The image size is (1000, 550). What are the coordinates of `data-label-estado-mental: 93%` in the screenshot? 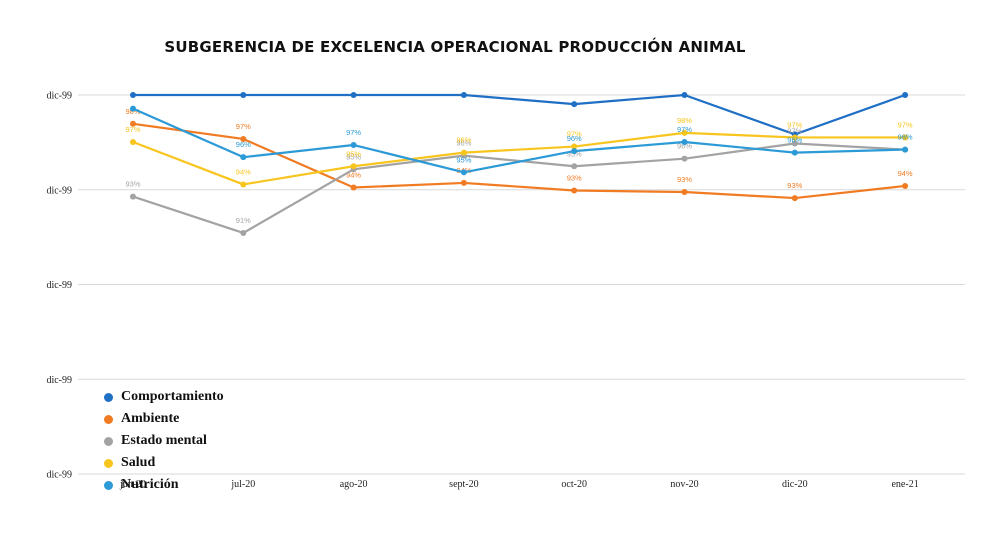 It's located at (132, 184).